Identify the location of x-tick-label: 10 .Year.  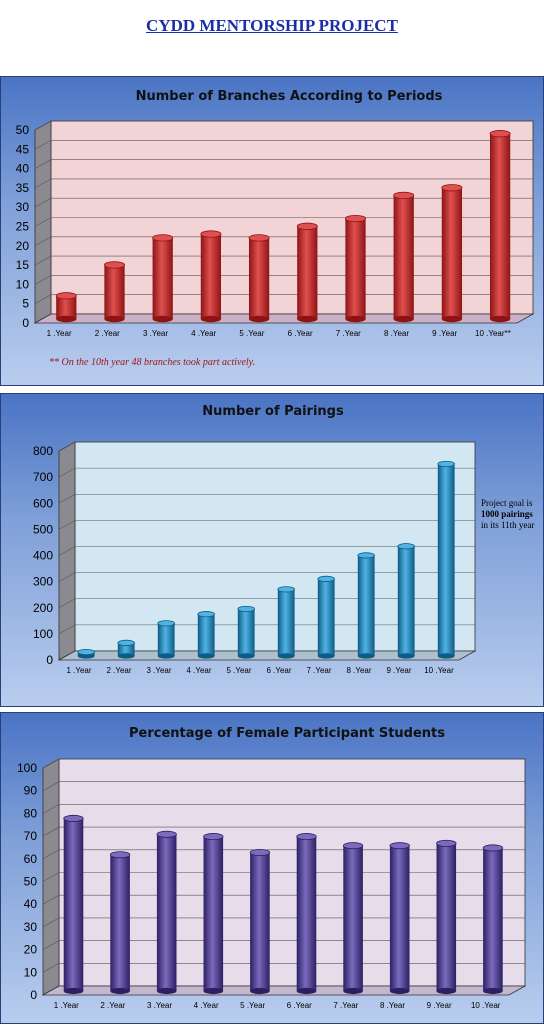
(439, 670).